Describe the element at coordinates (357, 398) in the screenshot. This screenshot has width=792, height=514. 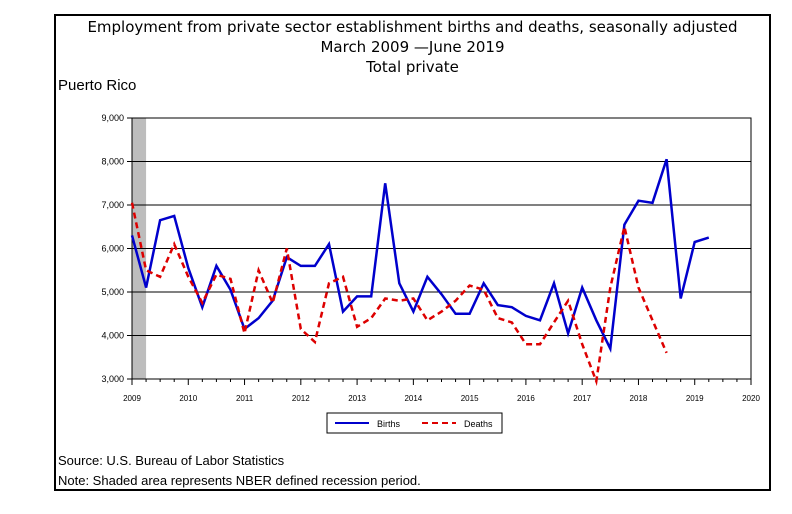
I see `x-tick-label: 2013` at that location.